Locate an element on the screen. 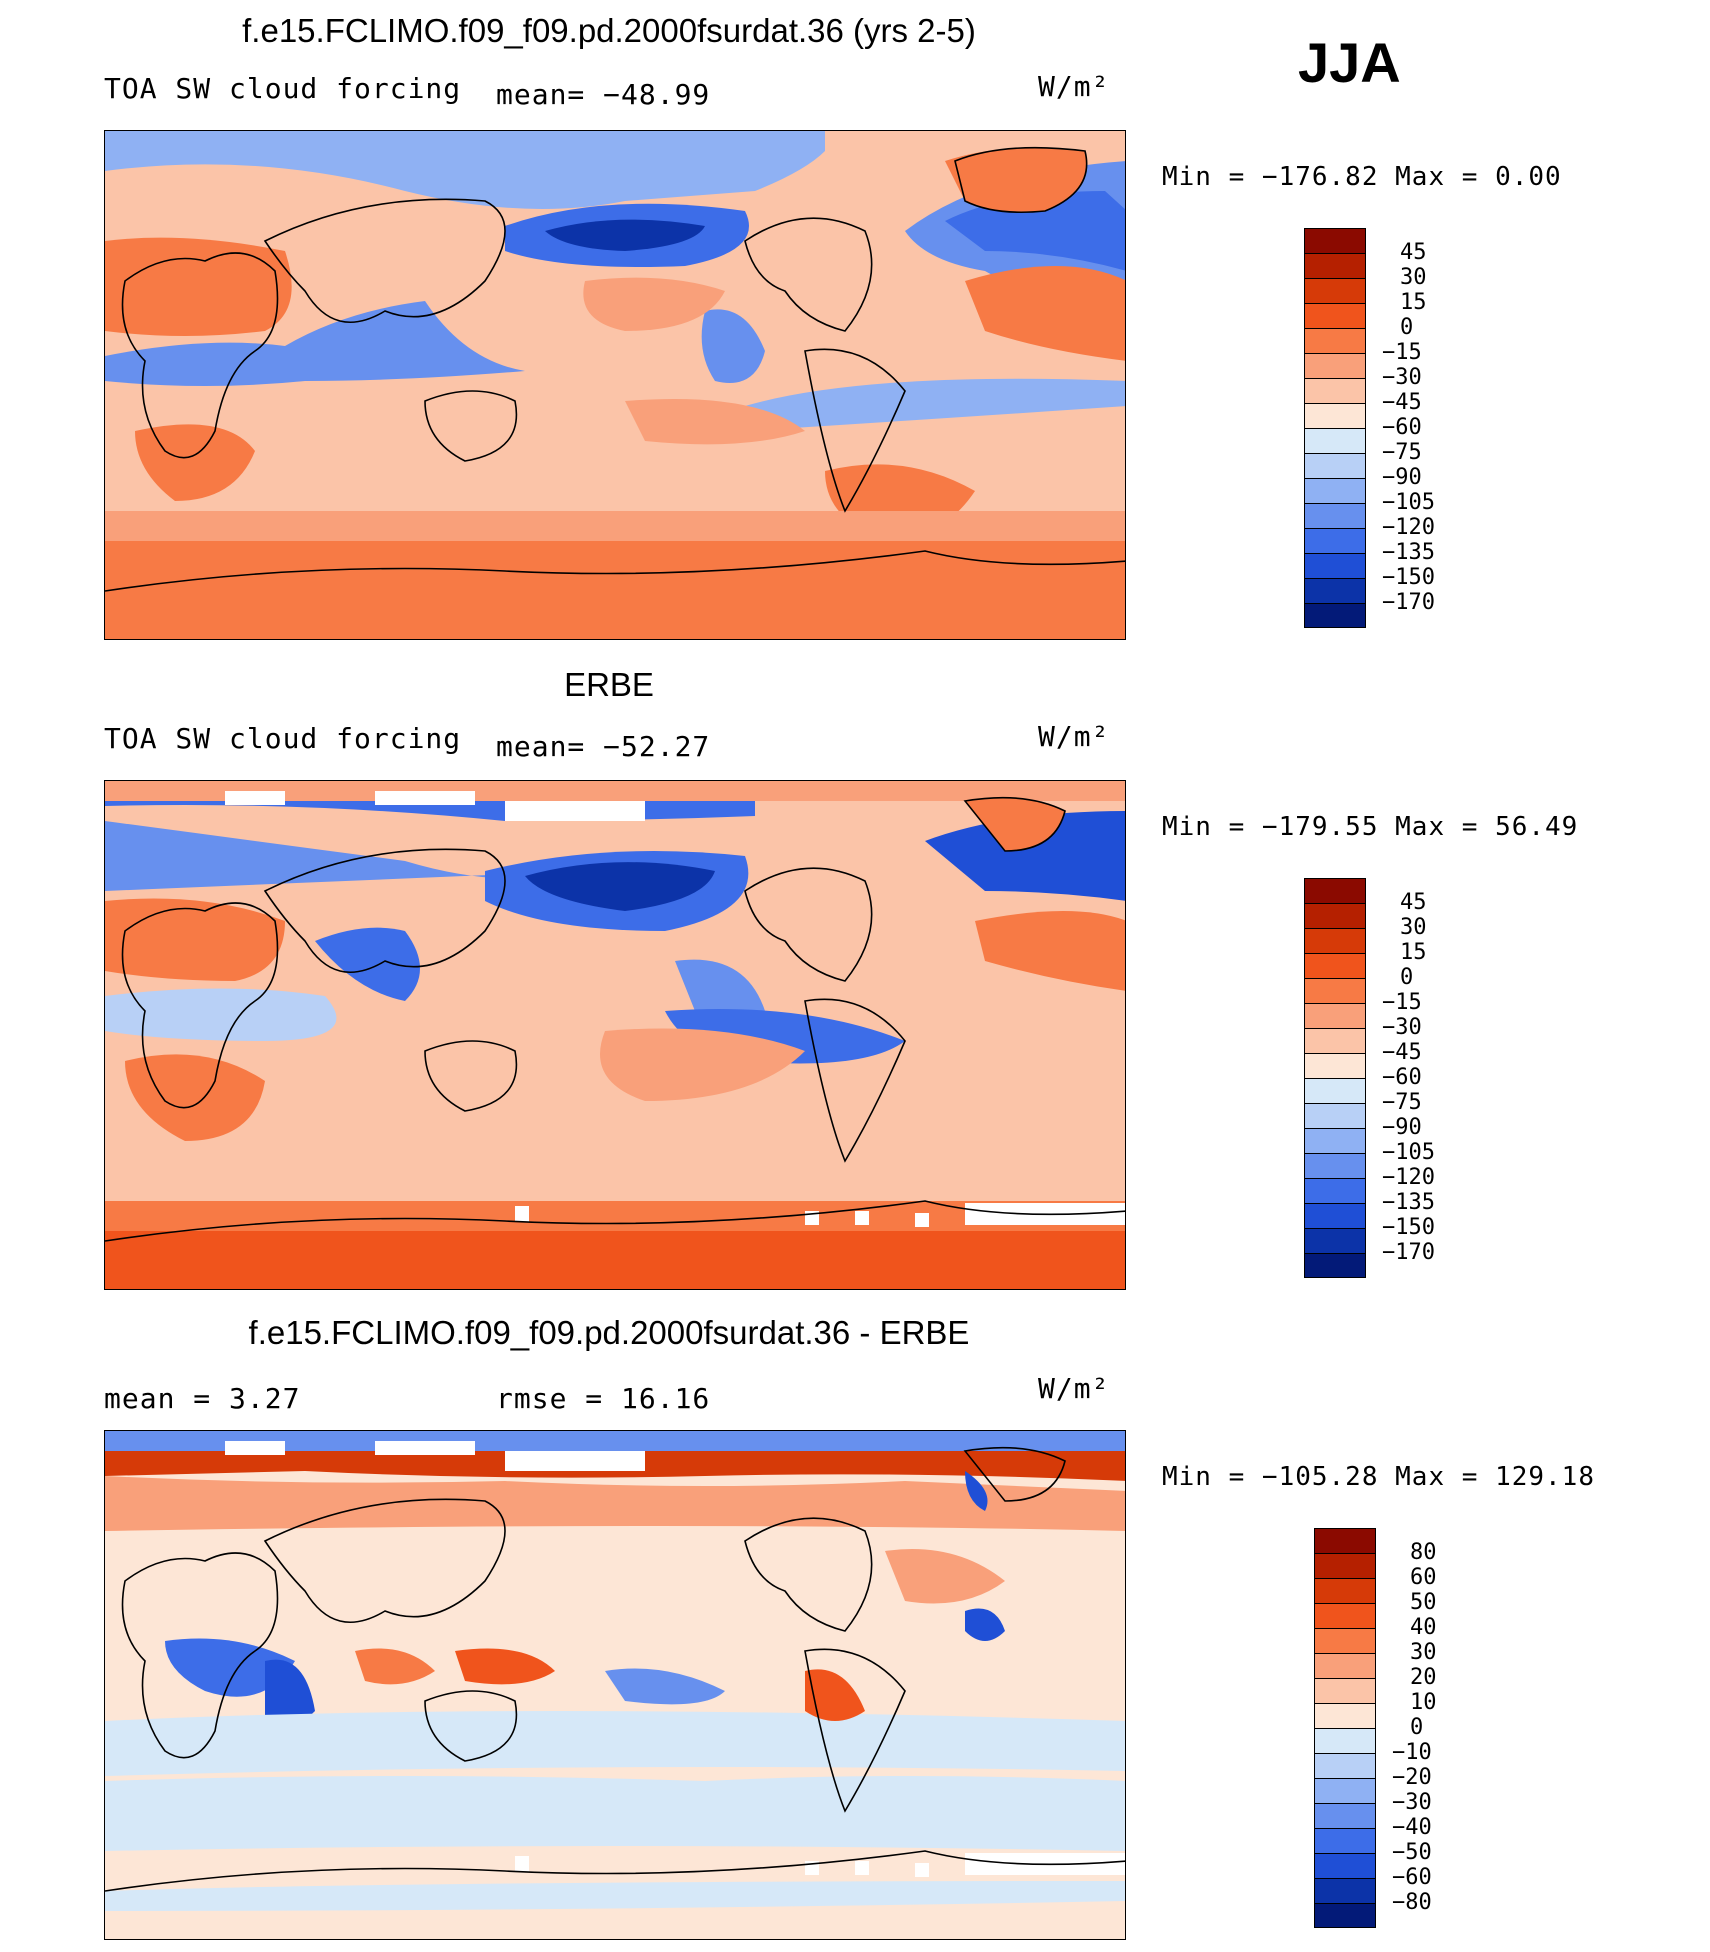 The image size is (1710, 1952). colorbar-tick-label: 20 is located at coordinates (1423, 1677).